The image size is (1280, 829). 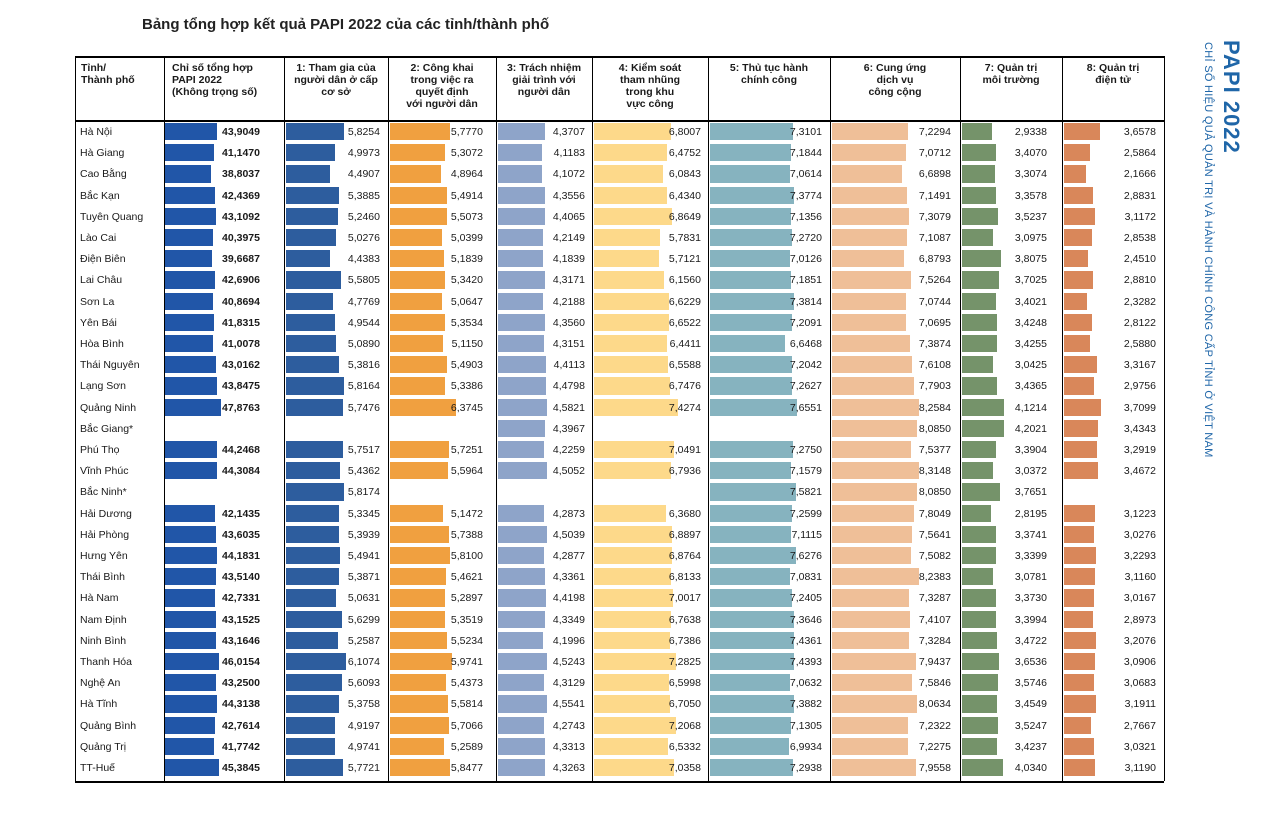 What do you see at coordinates (805, 216) in the screenshot?
I see `value-c5: 7,1356` at bounding box center [805, 216].